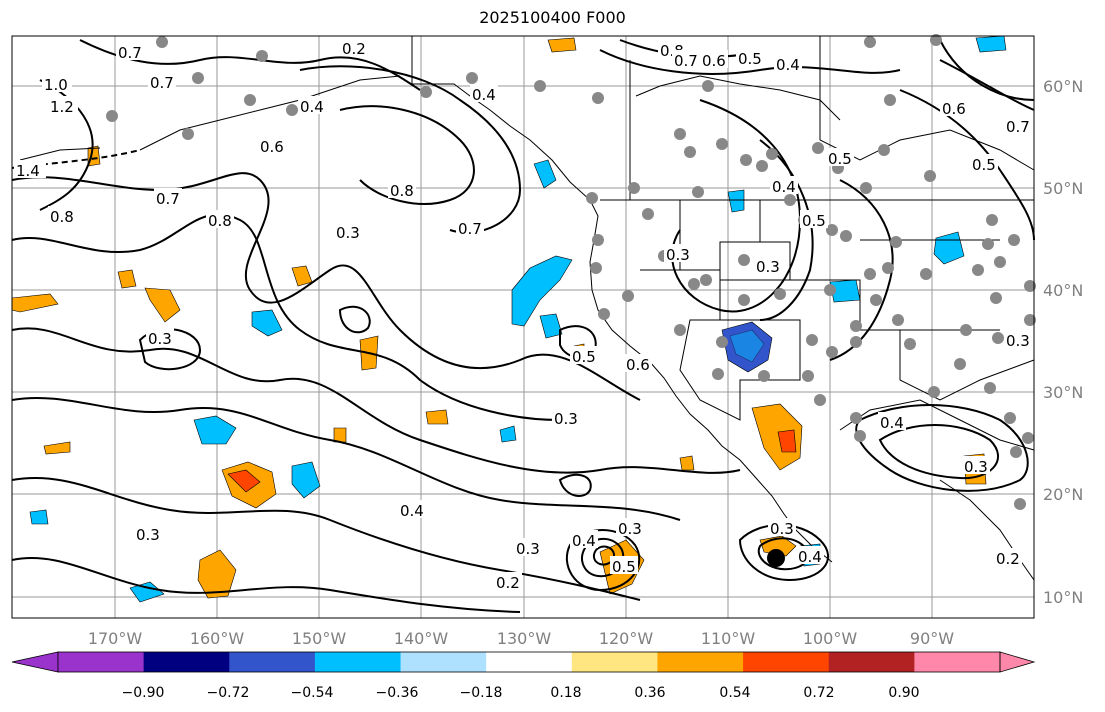 The width and height of the screenshot is (1105, 712). I want to click on lat-tick-label: 30°N, so click(1063, 392).